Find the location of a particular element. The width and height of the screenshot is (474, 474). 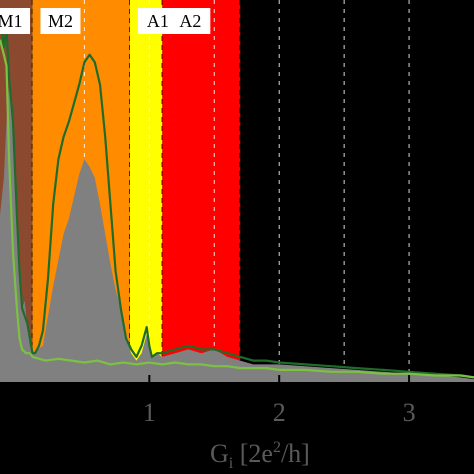

region-label-m1: M1 is located at coordinates (11, 21).